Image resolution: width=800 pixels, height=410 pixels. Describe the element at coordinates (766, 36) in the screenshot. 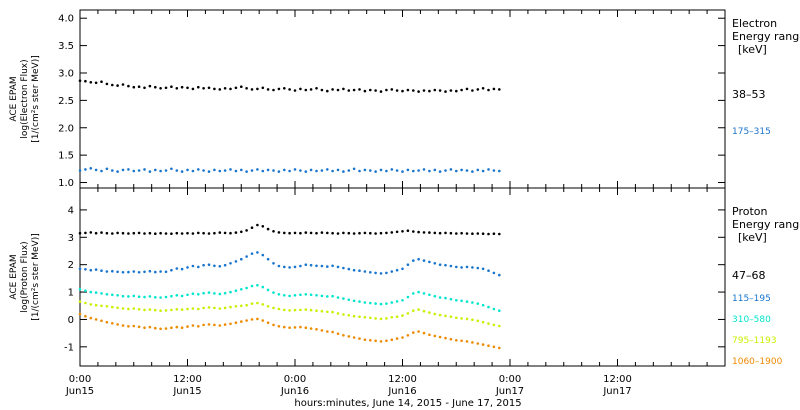

I see `electron-legend-energy: Energy ranges` at that location.